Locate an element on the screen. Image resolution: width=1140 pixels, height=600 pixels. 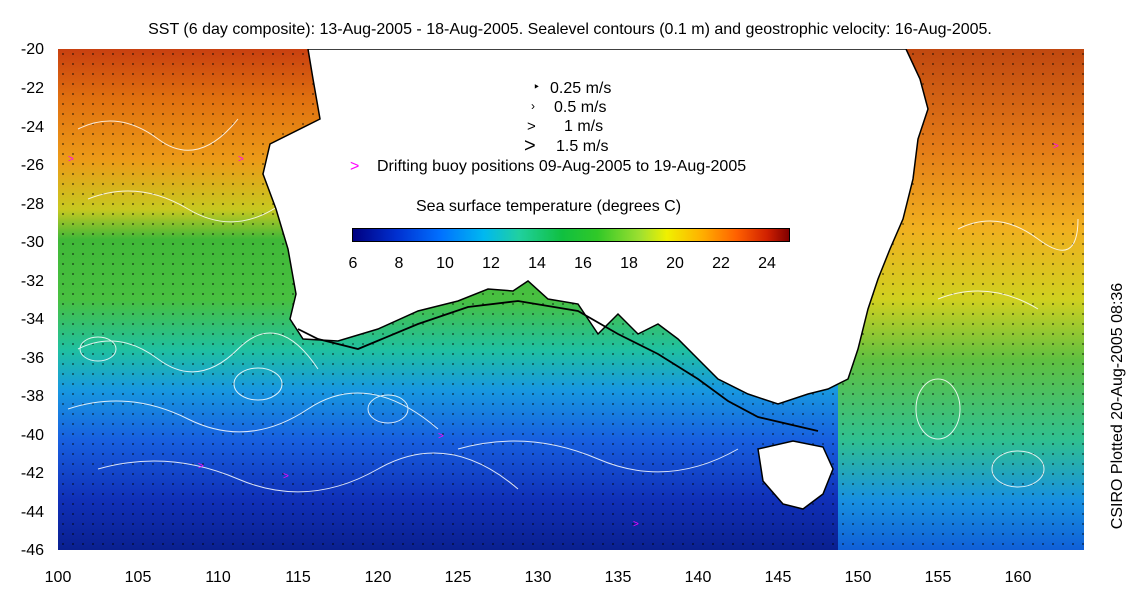
velocity-legend-label: 1.5 m/s is located at coordinates (582, 146).